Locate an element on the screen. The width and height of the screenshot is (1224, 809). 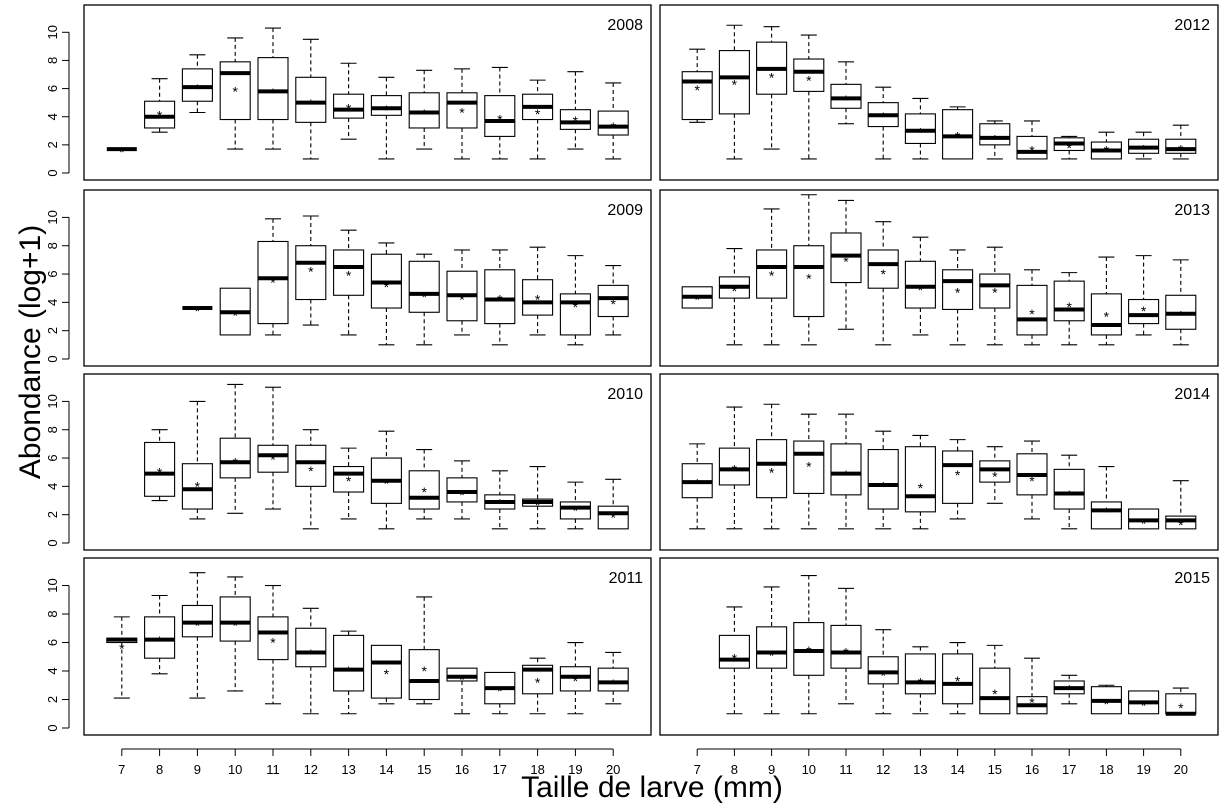
box-2010-8: * is located at coordinates (160, 465).